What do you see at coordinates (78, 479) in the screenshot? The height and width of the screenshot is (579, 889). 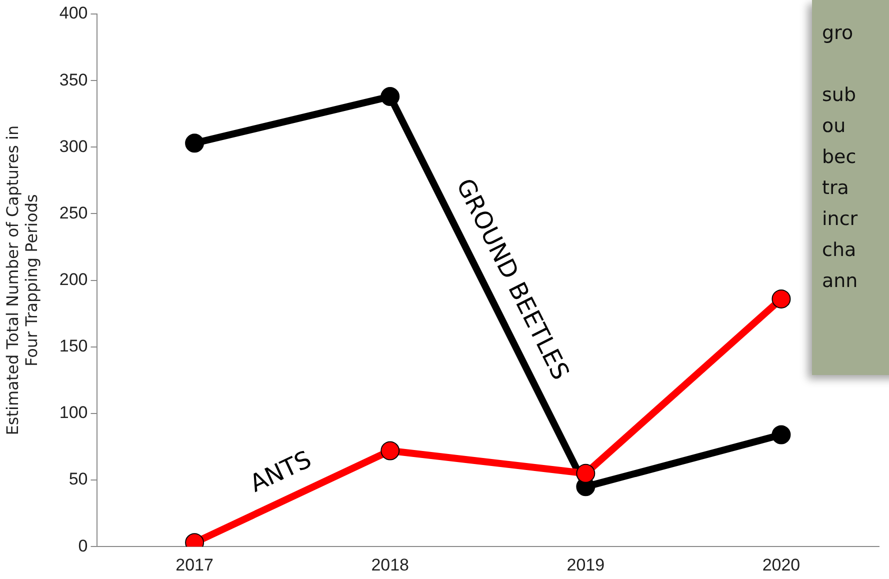 I see `y-tick-label: 50` at bounding box center [78, 479].